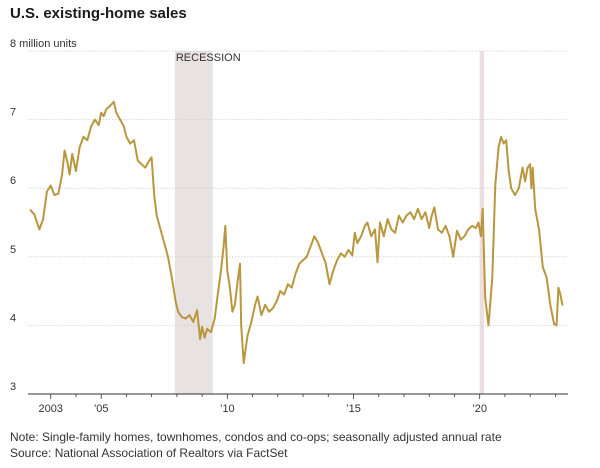  Describe the element at coordinates (353, 409) in the screenshot. I see `x-tick-label: ’15` at that location.